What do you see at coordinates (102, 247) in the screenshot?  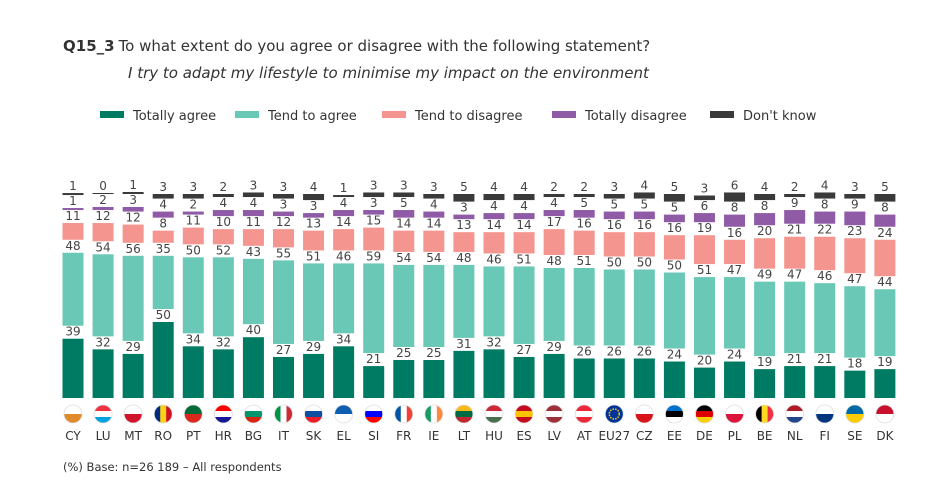 I see `data-label: 54` at bounding box center [102, 247].